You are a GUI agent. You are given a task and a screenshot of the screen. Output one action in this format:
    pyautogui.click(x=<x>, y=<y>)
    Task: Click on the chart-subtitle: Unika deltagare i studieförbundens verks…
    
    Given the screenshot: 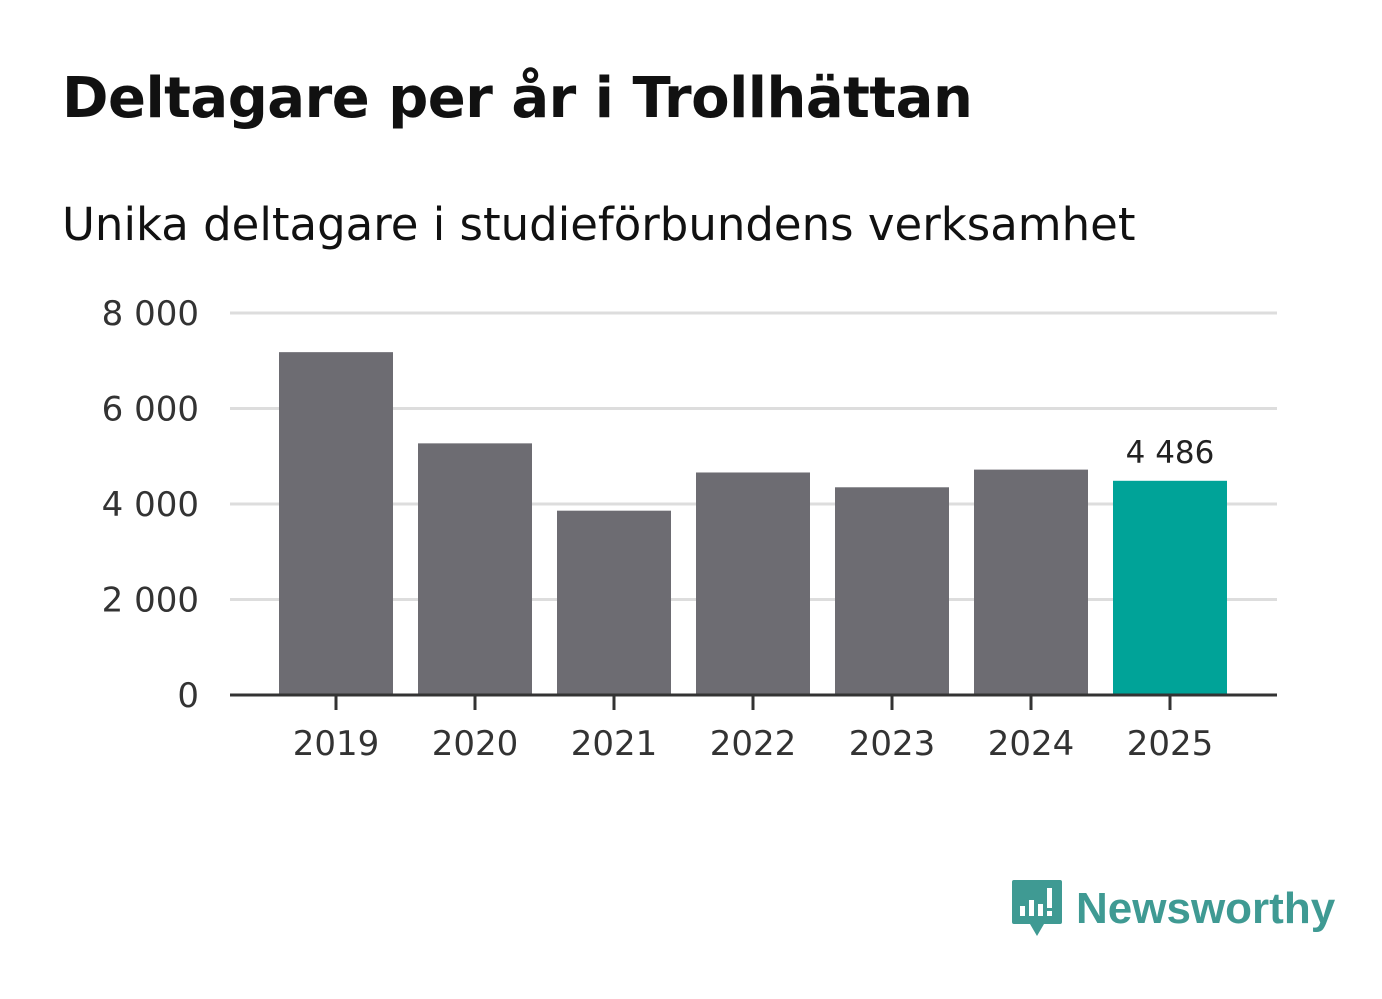 What is the action you would take?
    pyautogui.click(x=599, y=224)
    